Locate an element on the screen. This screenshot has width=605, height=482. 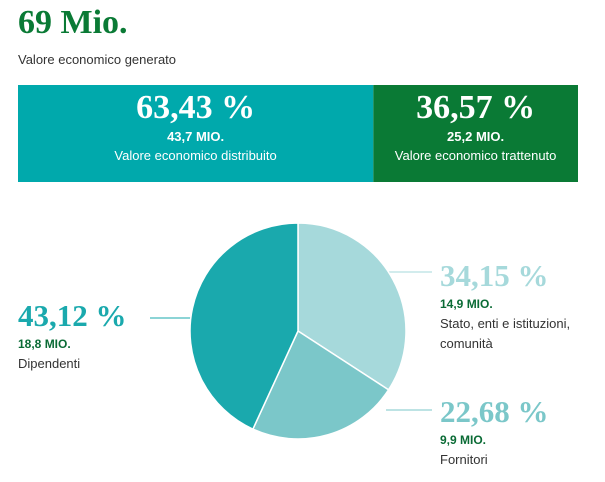
segment-amount: 43,7 MIO. is located at coordinates (196, 136).